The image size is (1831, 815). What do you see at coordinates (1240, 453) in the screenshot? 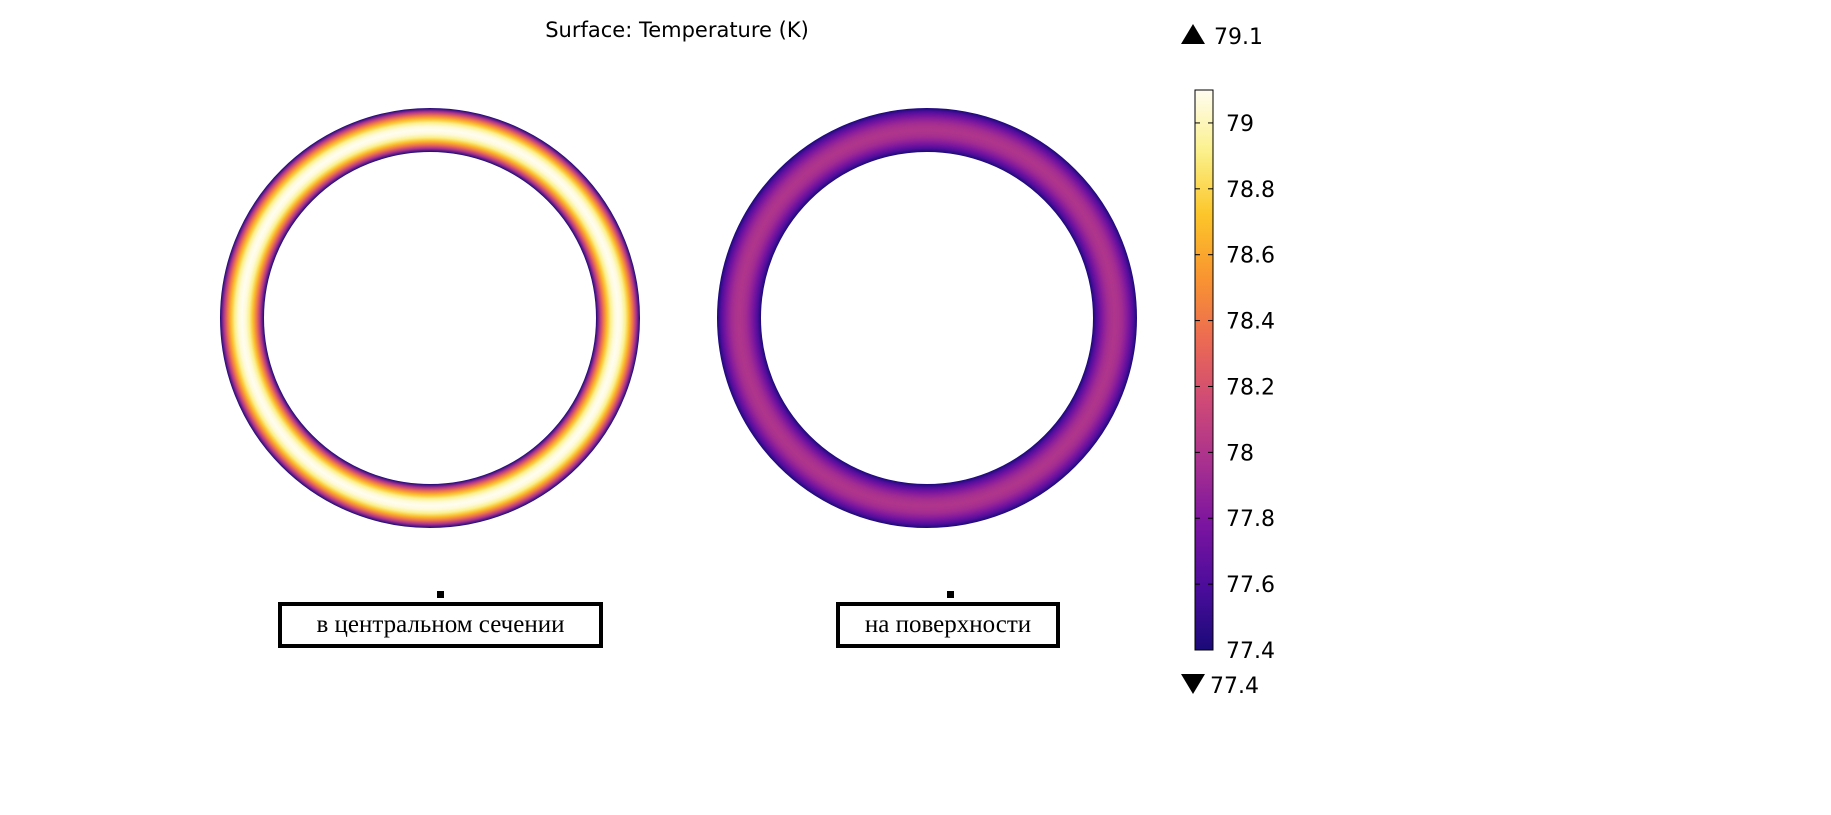
I see `colorbar-tick-label: 78` at bounding box center [1240, 453].